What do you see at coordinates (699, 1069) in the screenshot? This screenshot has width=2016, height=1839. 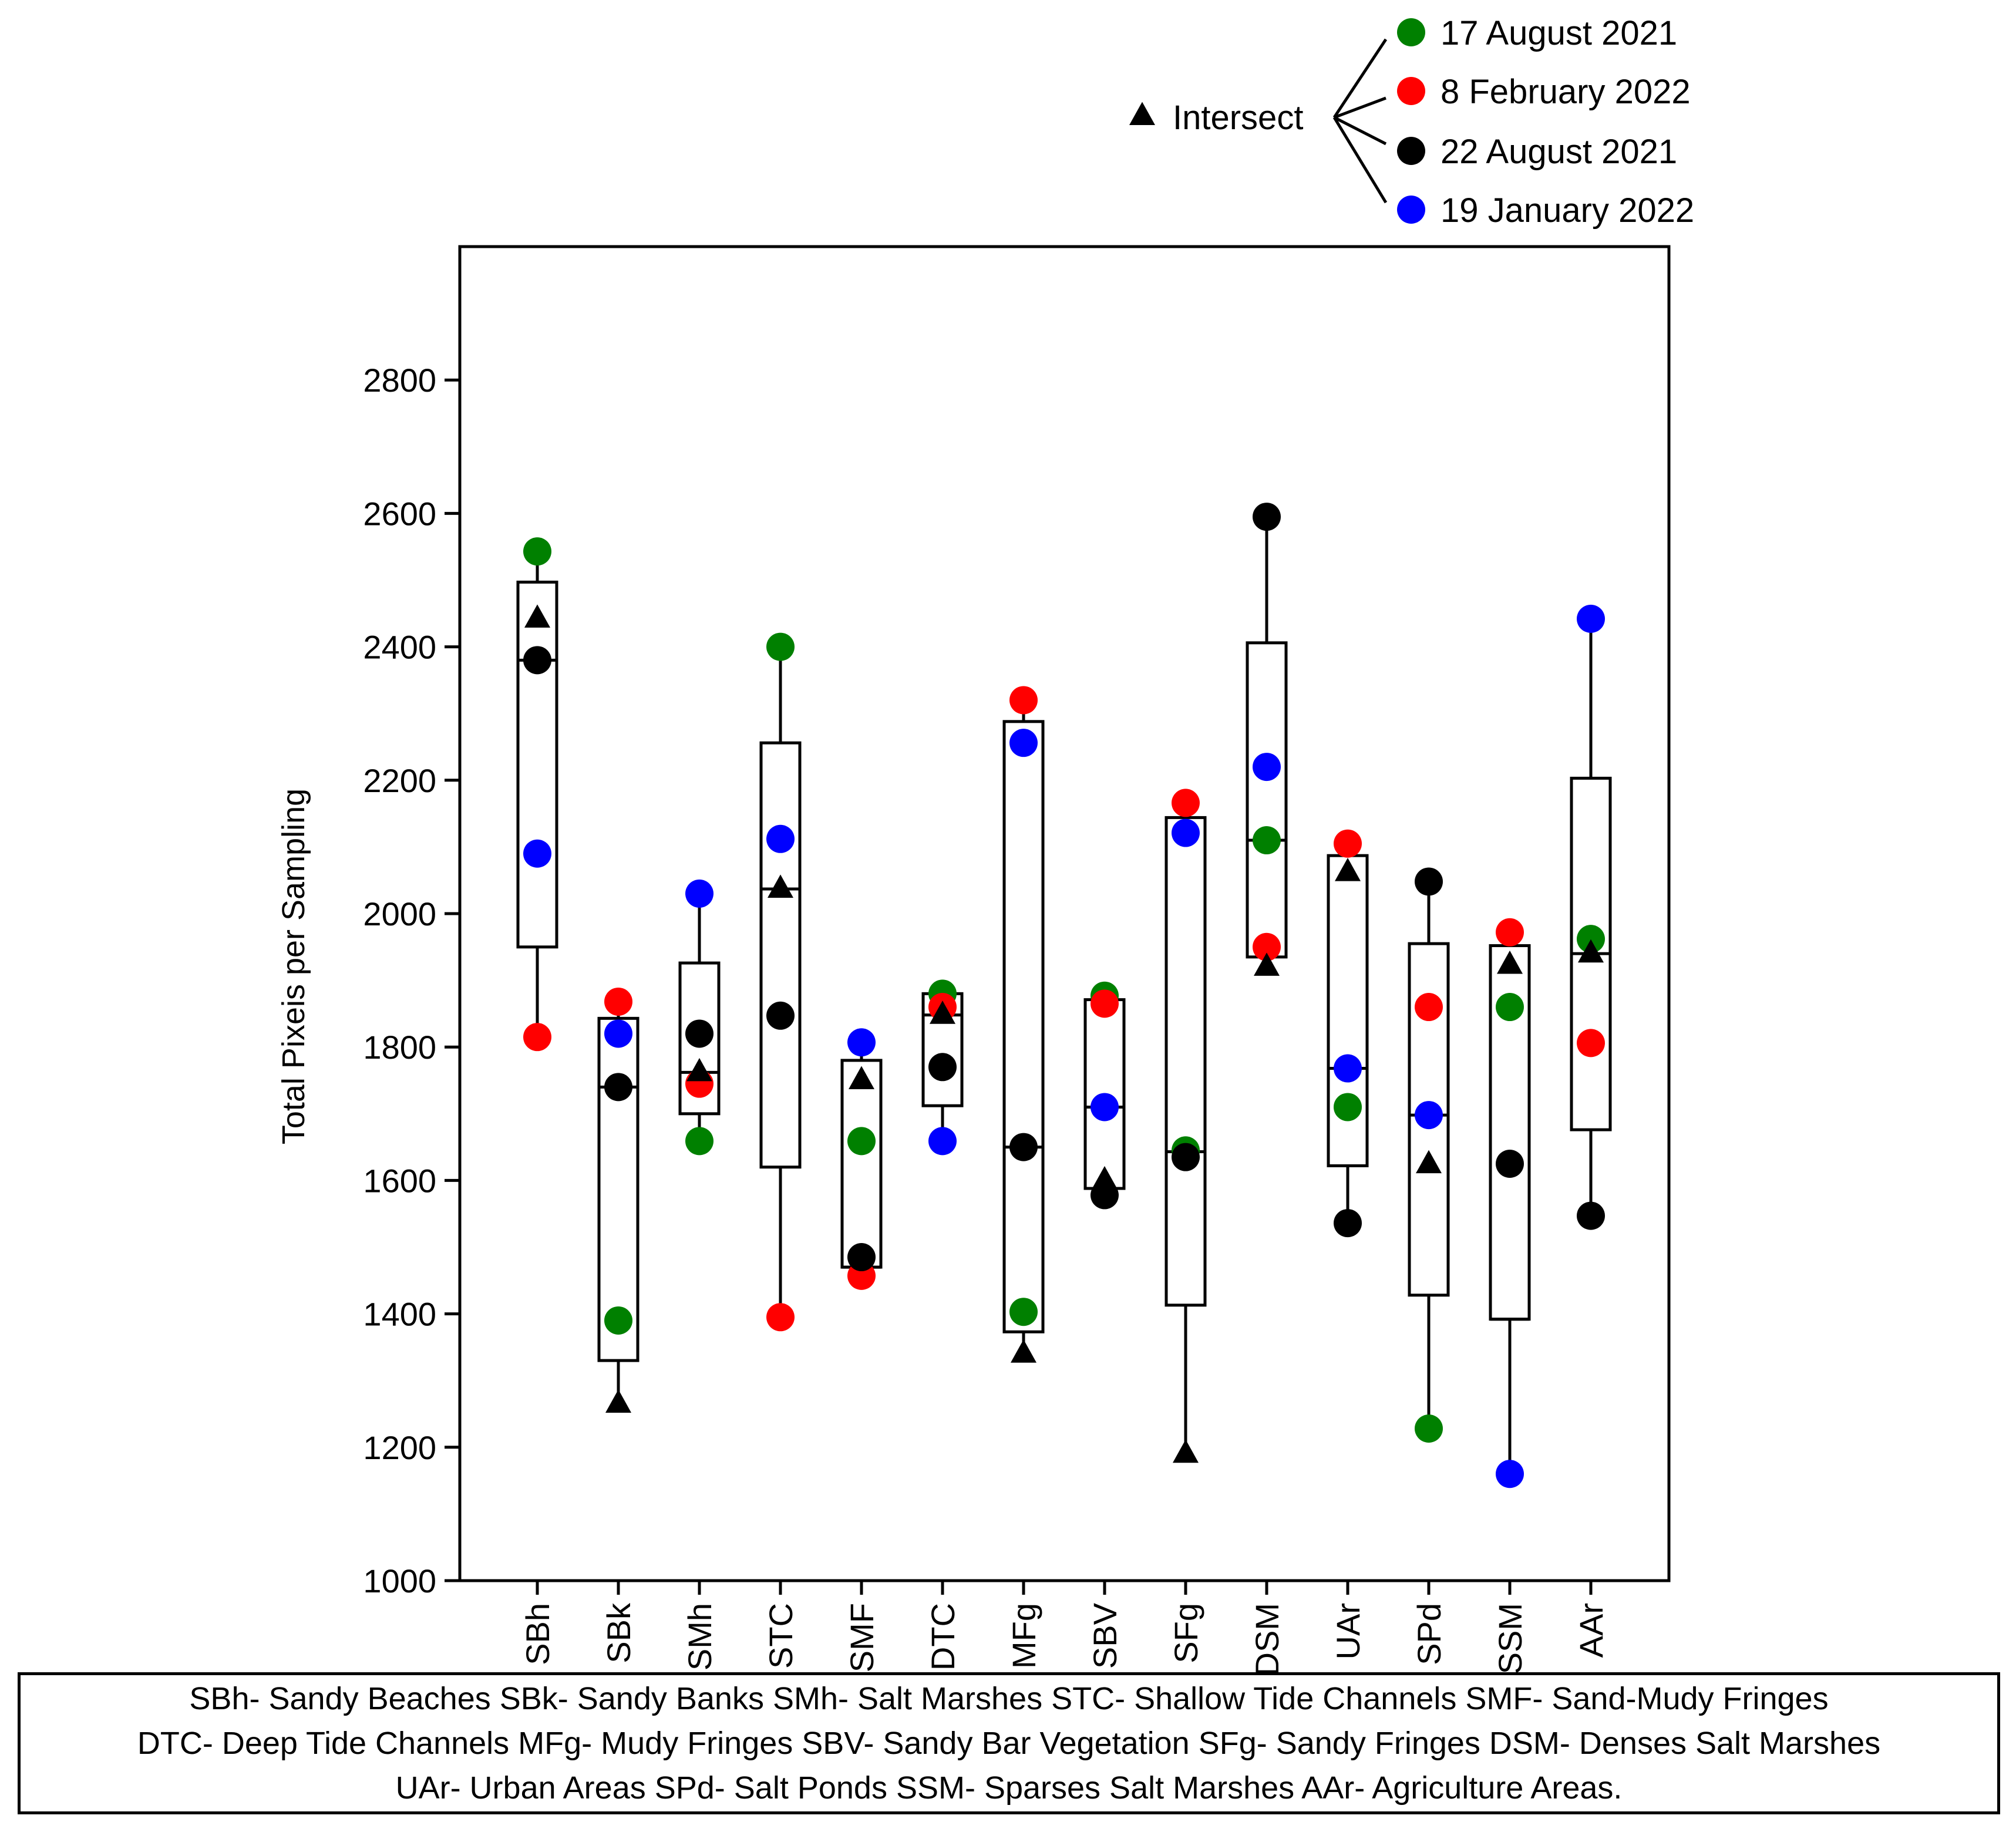 I see `point-intersect-SMh` at bounding box center [699, 1069].